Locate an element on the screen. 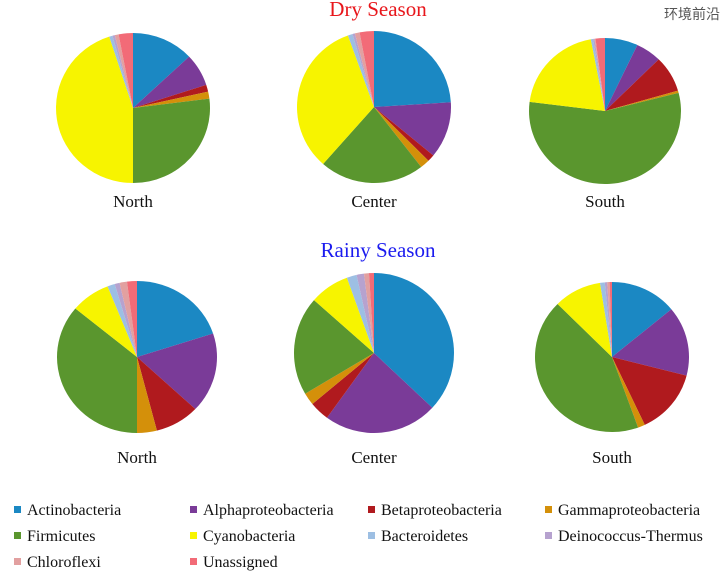 This screenshot has width=728, height=574. legend-item: Firmicutes is located at coordinates (54, 536).